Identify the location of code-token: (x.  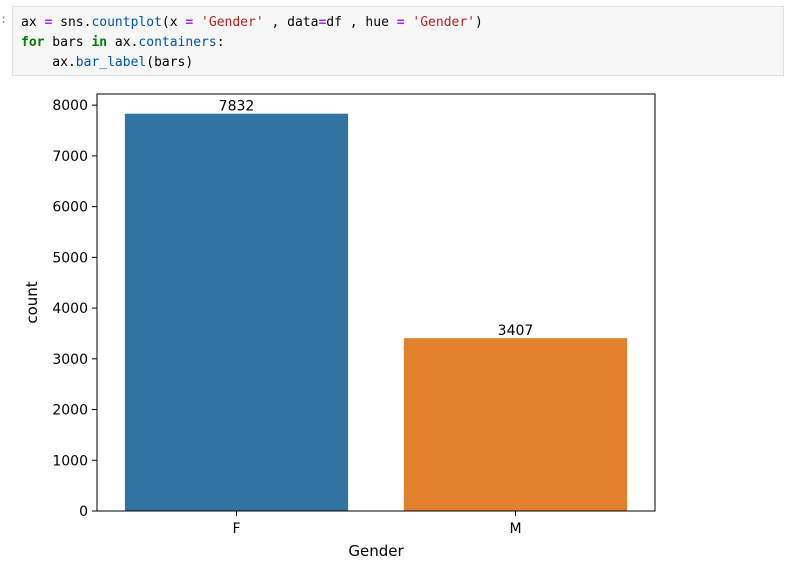
(173, 22).